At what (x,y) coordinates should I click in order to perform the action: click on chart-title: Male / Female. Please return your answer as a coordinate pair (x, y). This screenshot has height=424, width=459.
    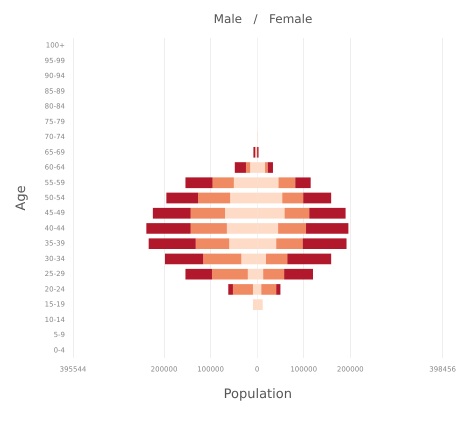
    Looking at the image, I should click on (263, 19).